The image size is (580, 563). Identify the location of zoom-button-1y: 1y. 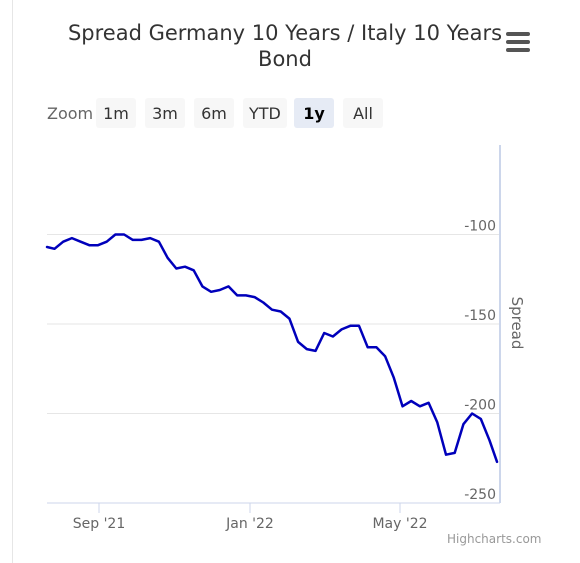
(314, 113).